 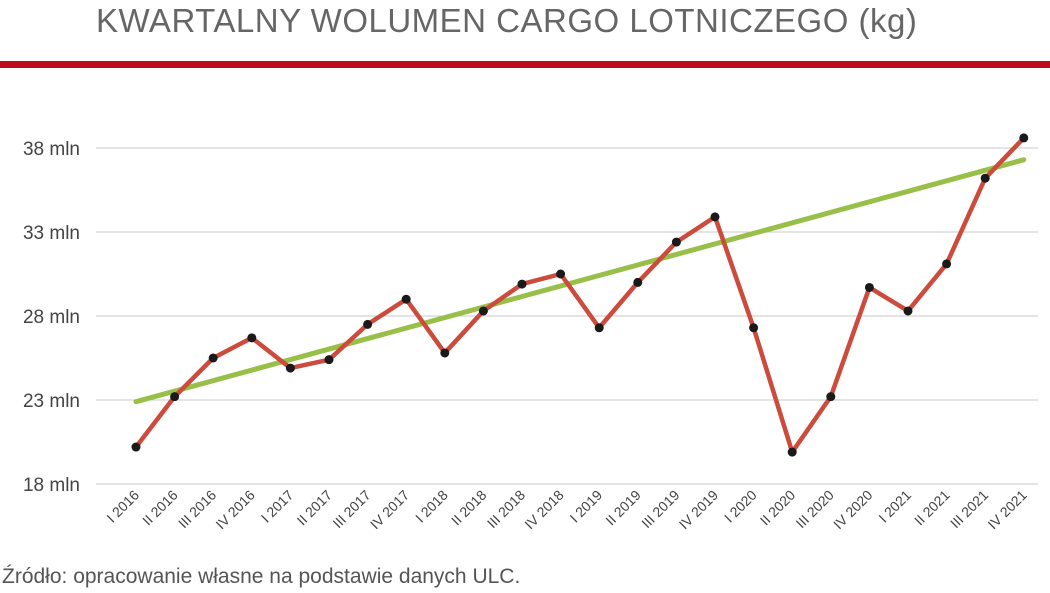 I want to click on y-tick-label: 38 mln, so click(x=51, y=149).